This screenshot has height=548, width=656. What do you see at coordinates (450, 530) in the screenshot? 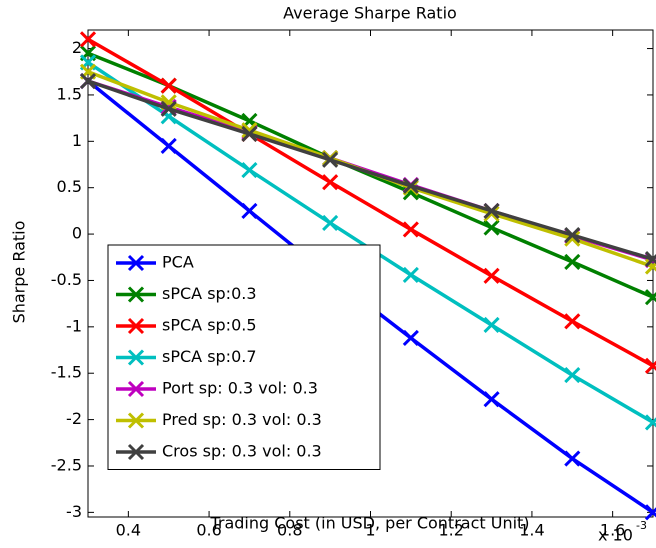
I see `x-tick-label: 1.2` at bounding box center [450, 530].